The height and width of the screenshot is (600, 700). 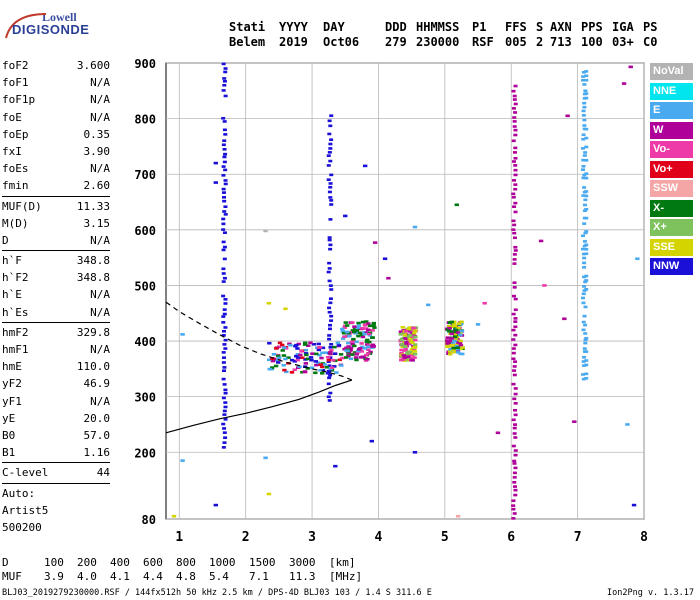 I want to click on parameter-name: foF1p, so click(x=19, y=100).